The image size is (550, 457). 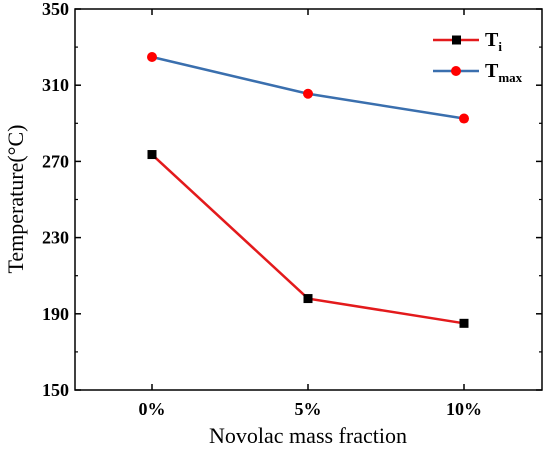 What do you see at coordinates (55, 314) in the screenshot?
I see `y-tick-label: 190` at bounding box center [55, 314].